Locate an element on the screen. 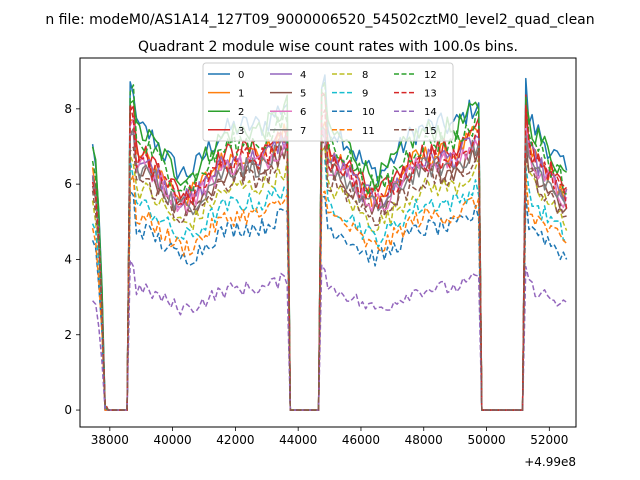 Image resolution: width=640 pixels, height=480 pixels. x-tick-label: 42000 is located at coordinates (235, 440).